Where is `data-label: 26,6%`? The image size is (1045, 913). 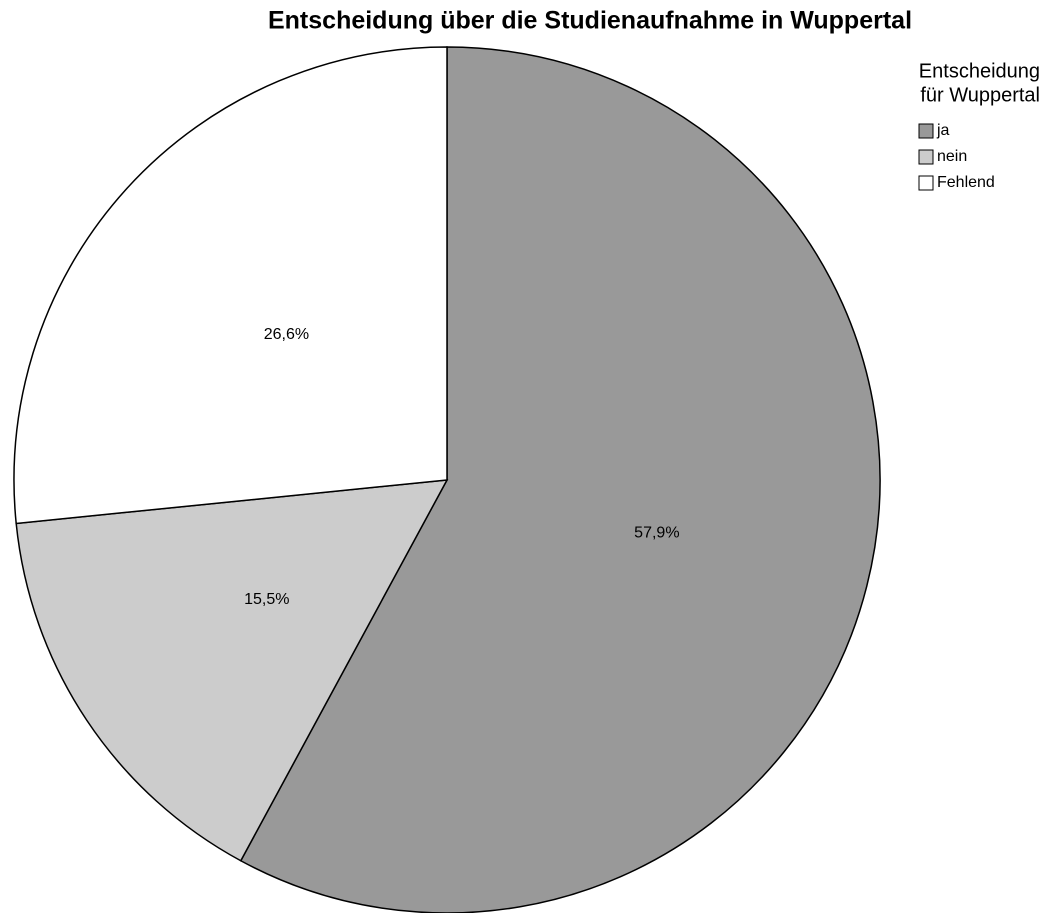 data-label: 26,6% is located at coordinates (286, 334).